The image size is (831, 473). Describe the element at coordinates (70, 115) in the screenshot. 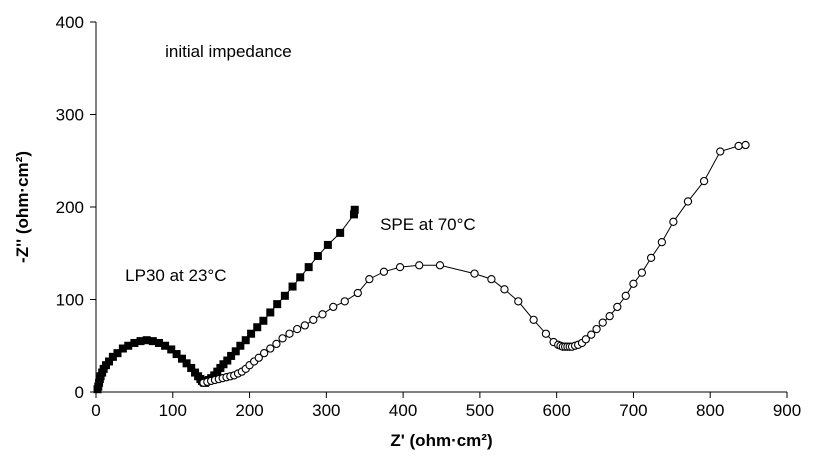

I see `y-tick-label: 300` at that location.